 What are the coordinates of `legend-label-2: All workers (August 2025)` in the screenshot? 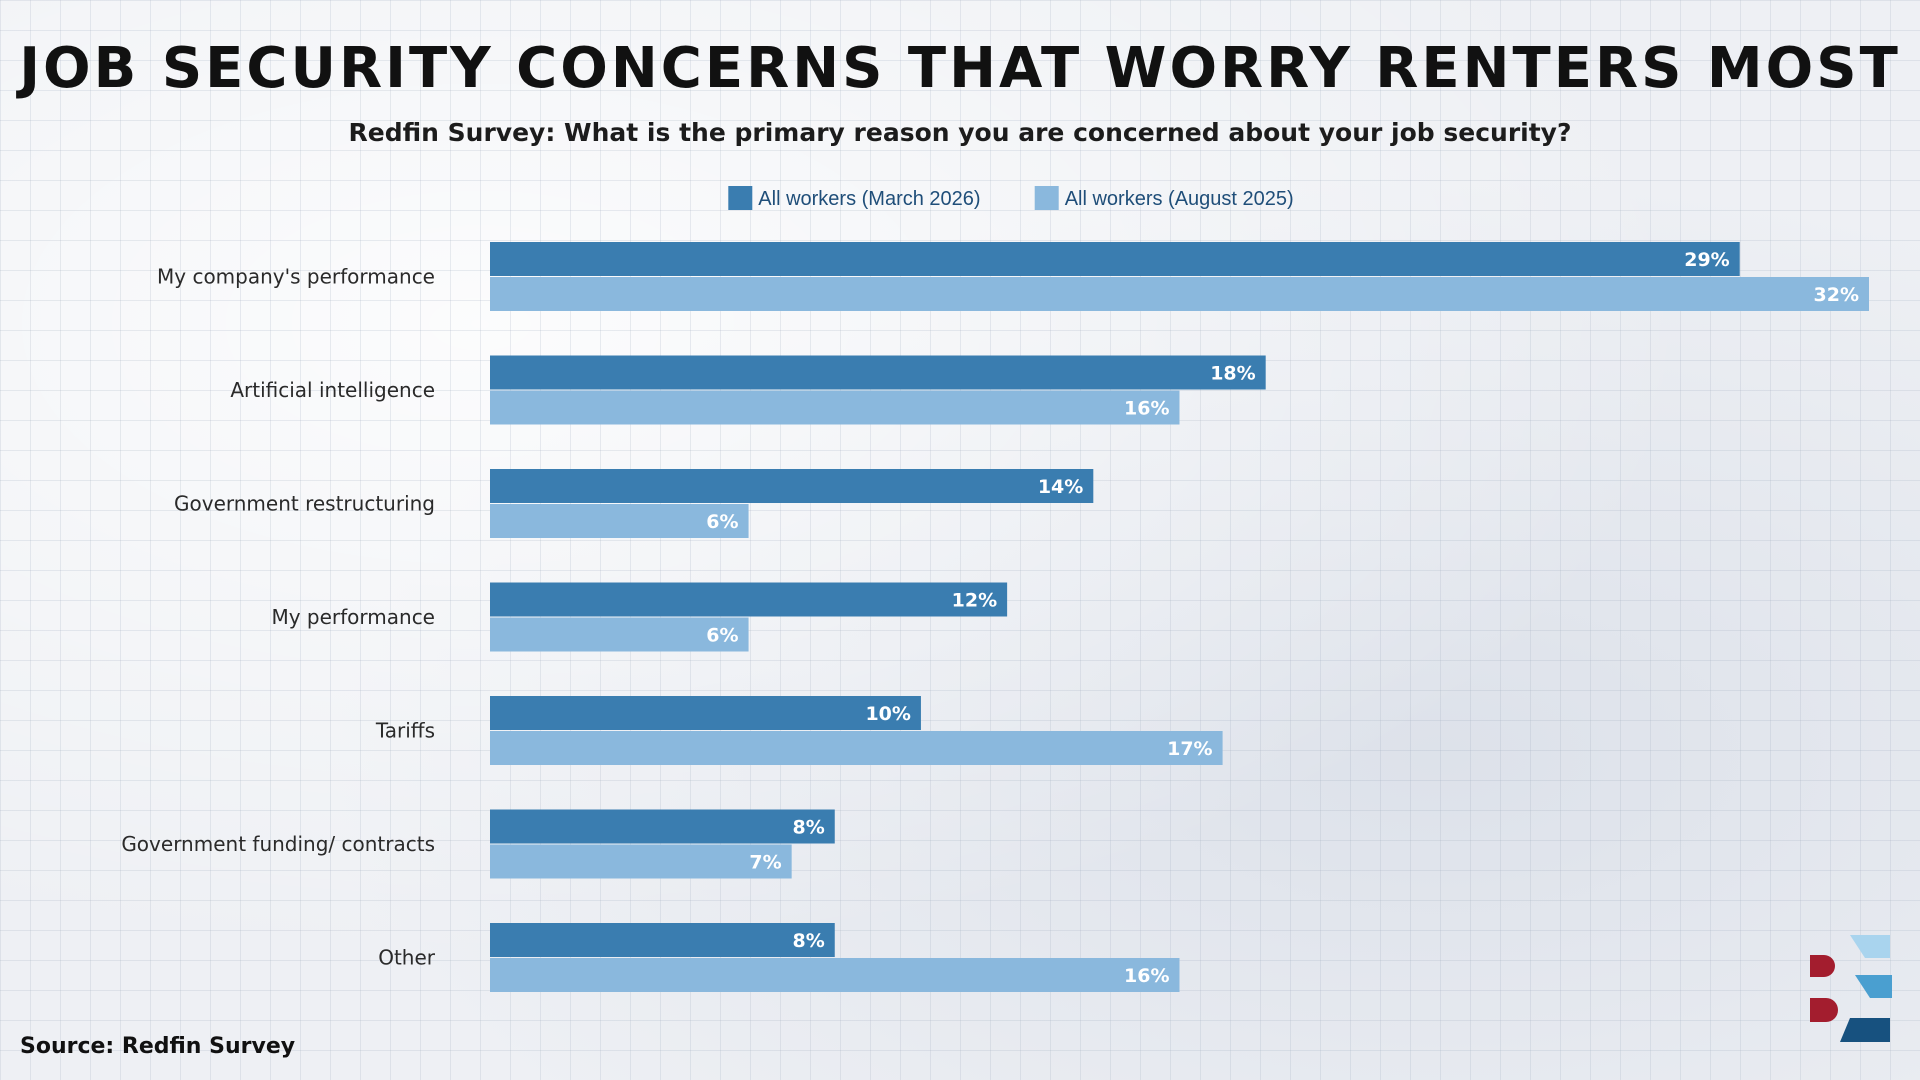 It's located at (1179, 199).